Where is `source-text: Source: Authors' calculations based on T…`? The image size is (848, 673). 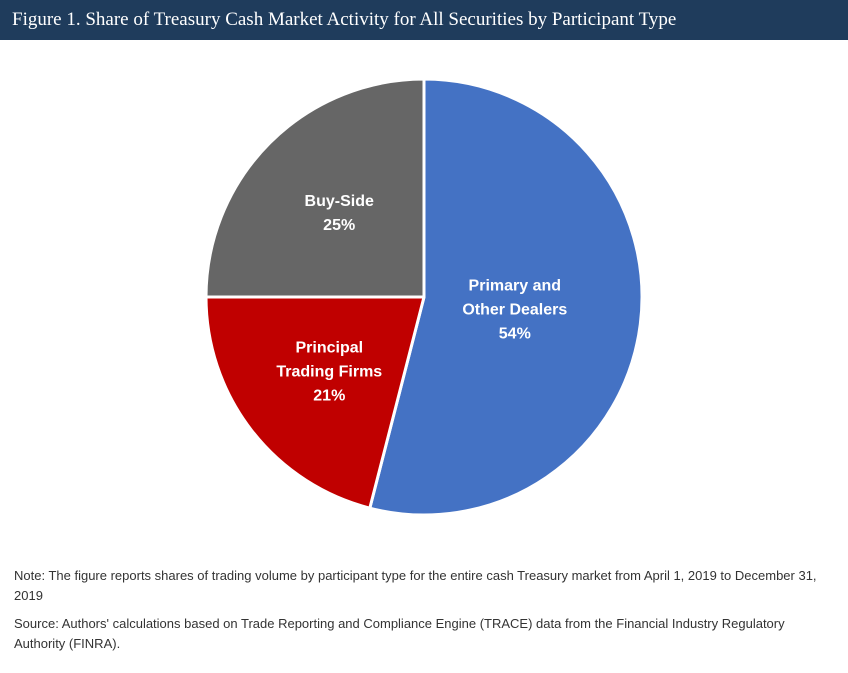
source-text: Source: Authors' calculations based on T… is located at coordinates (399, 633).